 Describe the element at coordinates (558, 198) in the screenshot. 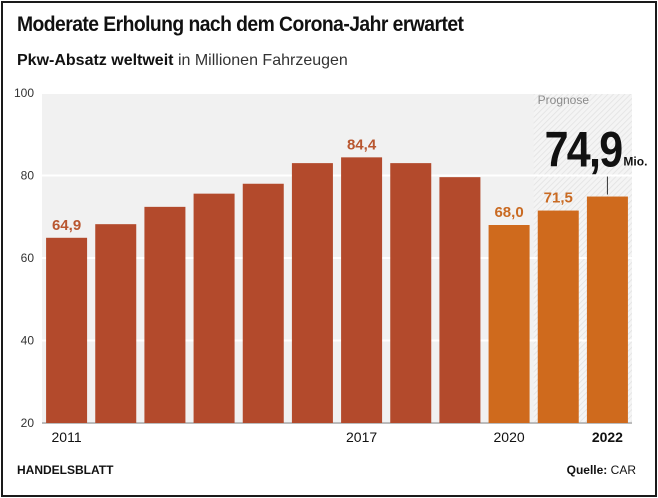

I see `data-label: 71,5` at that location.